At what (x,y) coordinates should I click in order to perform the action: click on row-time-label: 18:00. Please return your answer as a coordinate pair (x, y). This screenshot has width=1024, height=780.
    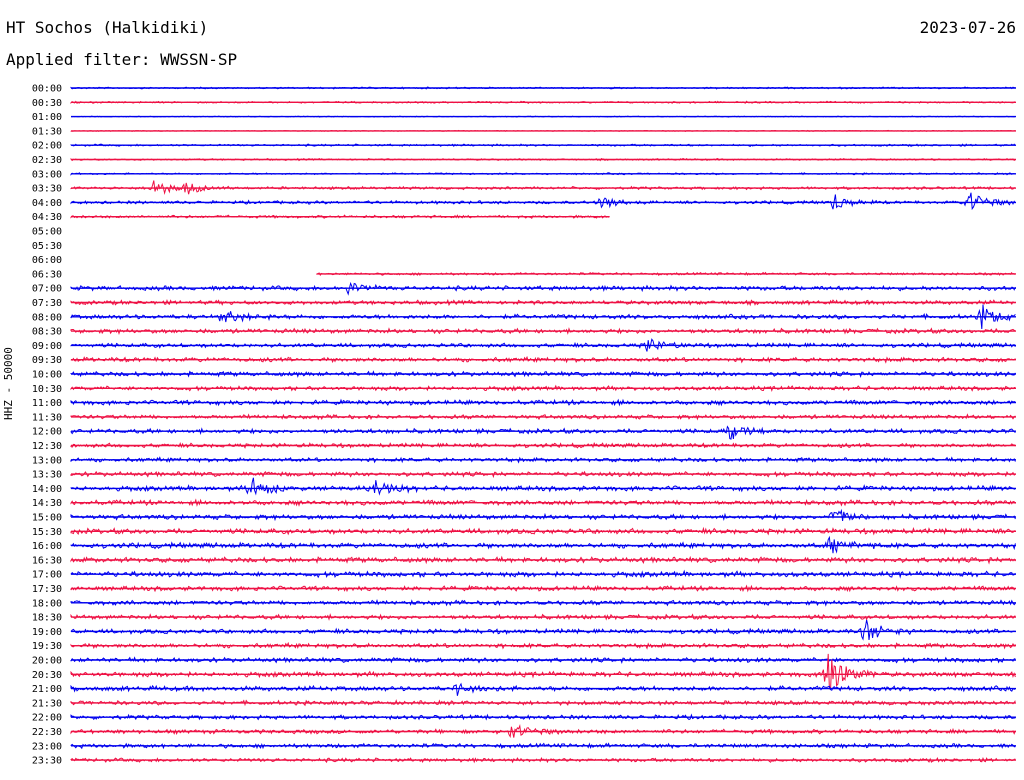
    Looking at the image, I should click on (47, 603).